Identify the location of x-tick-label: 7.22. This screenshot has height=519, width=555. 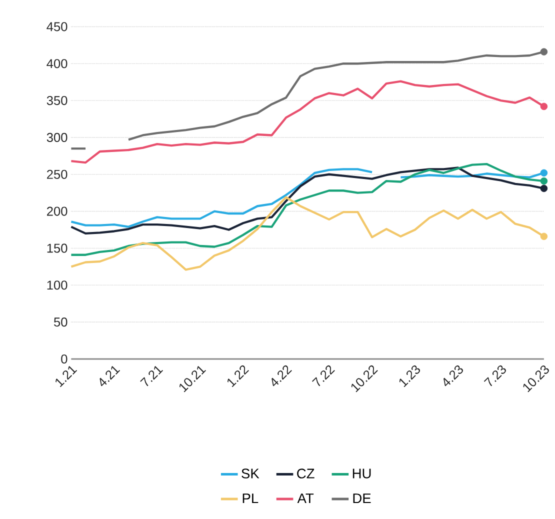
(323, 375).